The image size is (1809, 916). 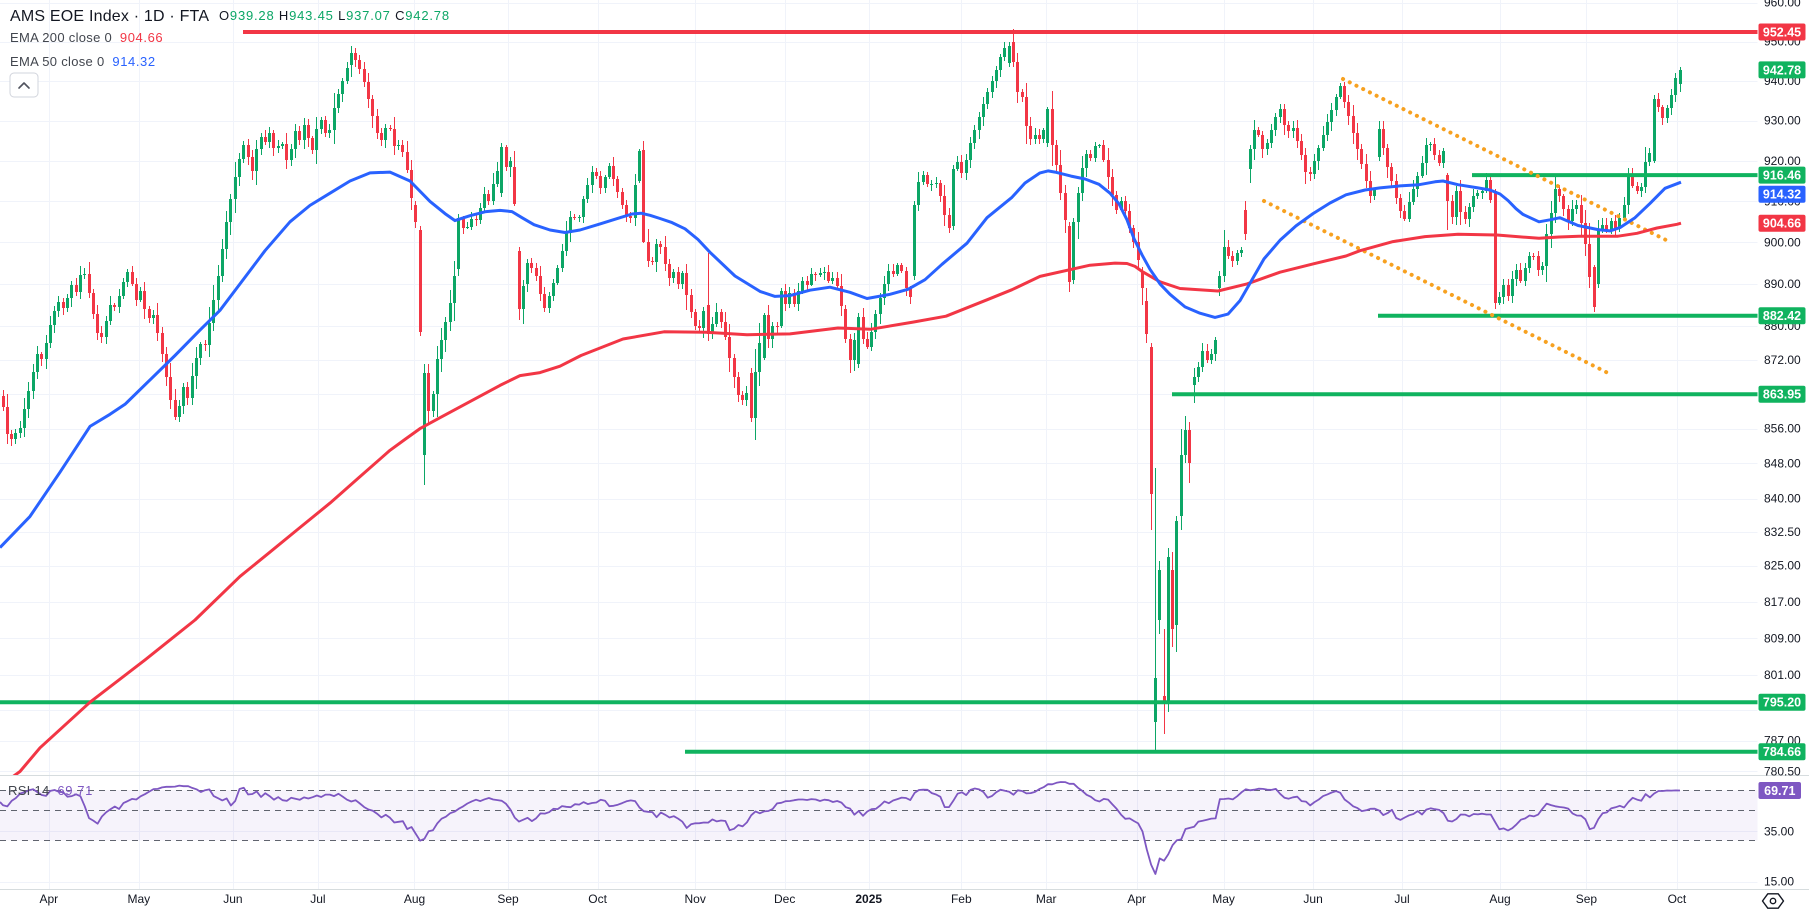 What do you see at coordinates (1782, 316) in the screenshot?
I see `svg-text: 882.42` at bounding box center [1782, 316].